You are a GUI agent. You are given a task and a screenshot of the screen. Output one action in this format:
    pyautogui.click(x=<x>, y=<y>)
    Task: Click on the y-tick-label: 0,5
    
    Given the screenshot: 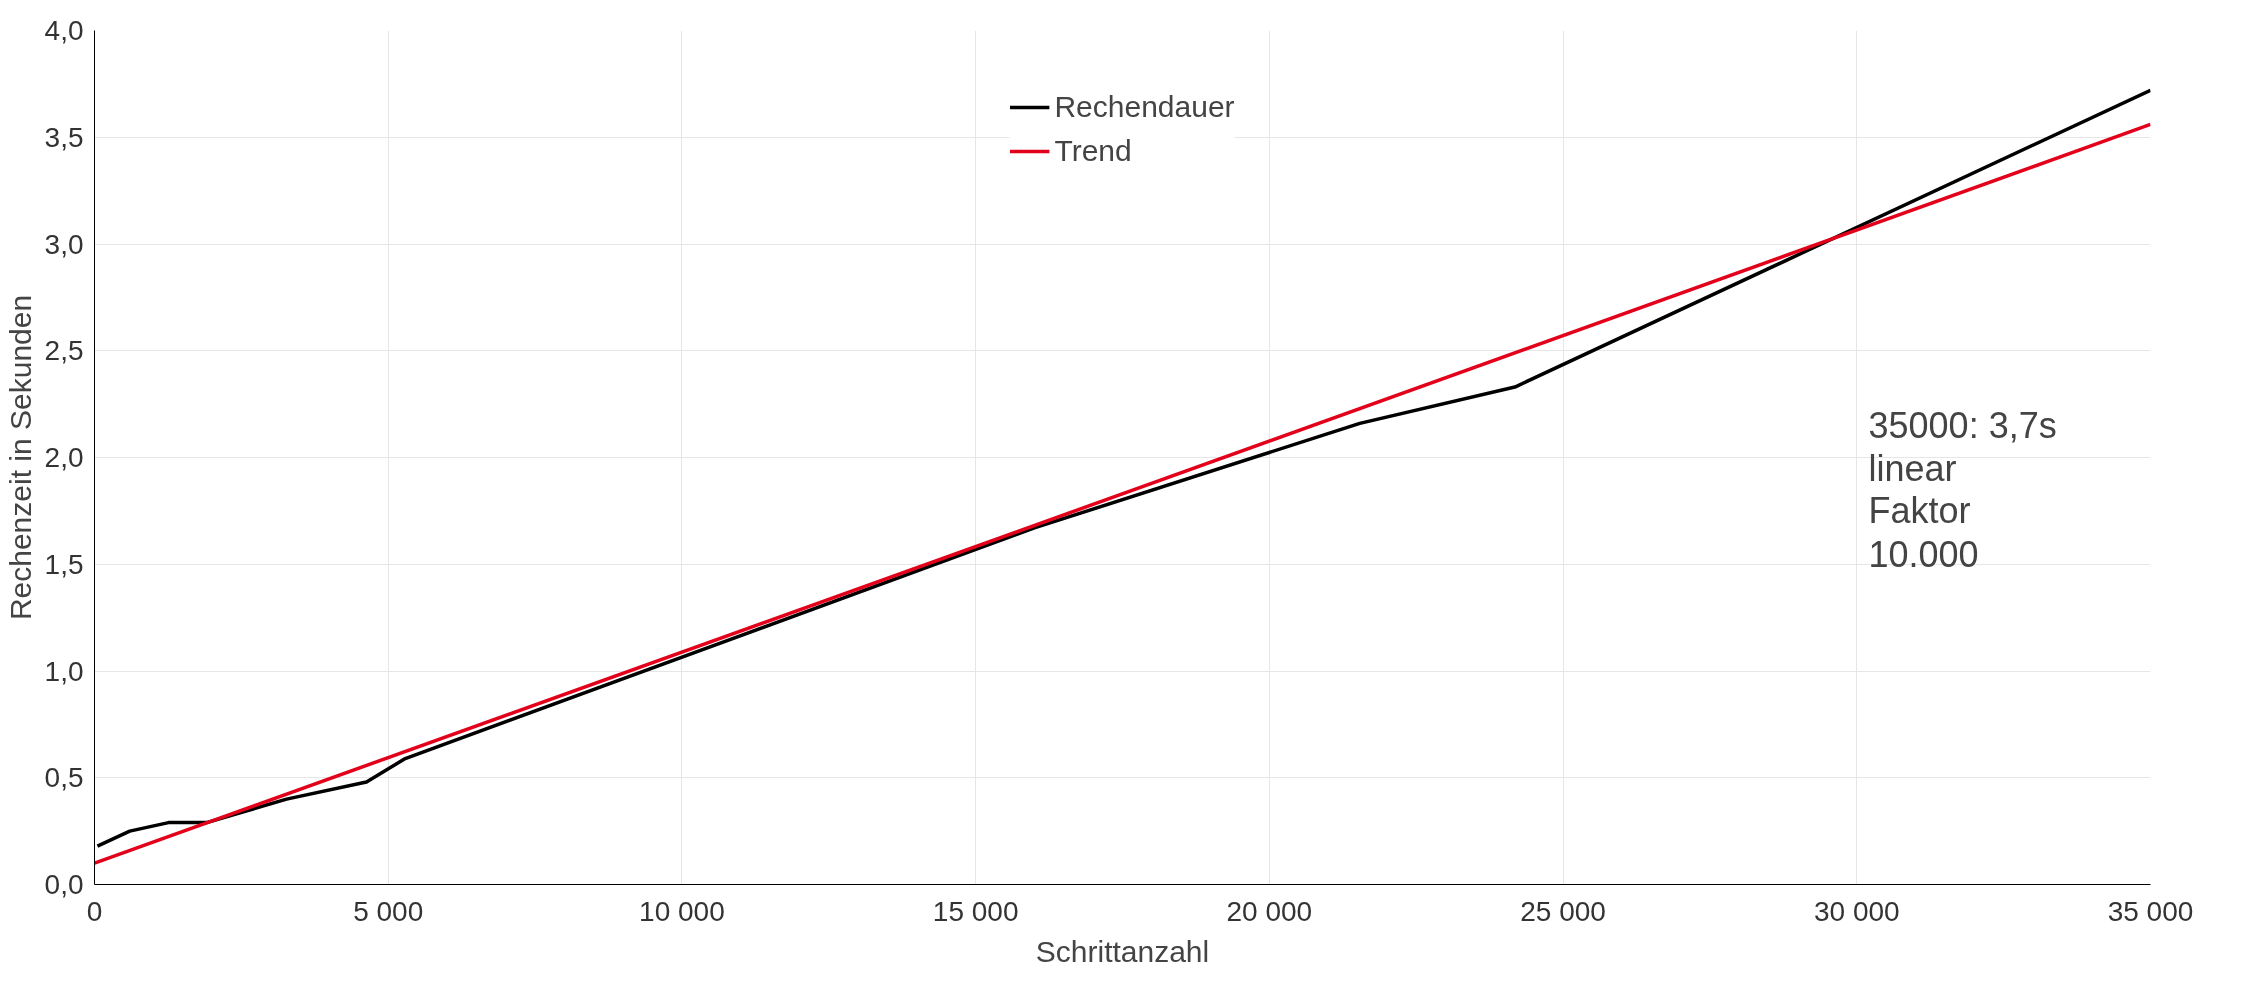 What is the action you would take?
    pyautogui.click(x=64, y=778)
    